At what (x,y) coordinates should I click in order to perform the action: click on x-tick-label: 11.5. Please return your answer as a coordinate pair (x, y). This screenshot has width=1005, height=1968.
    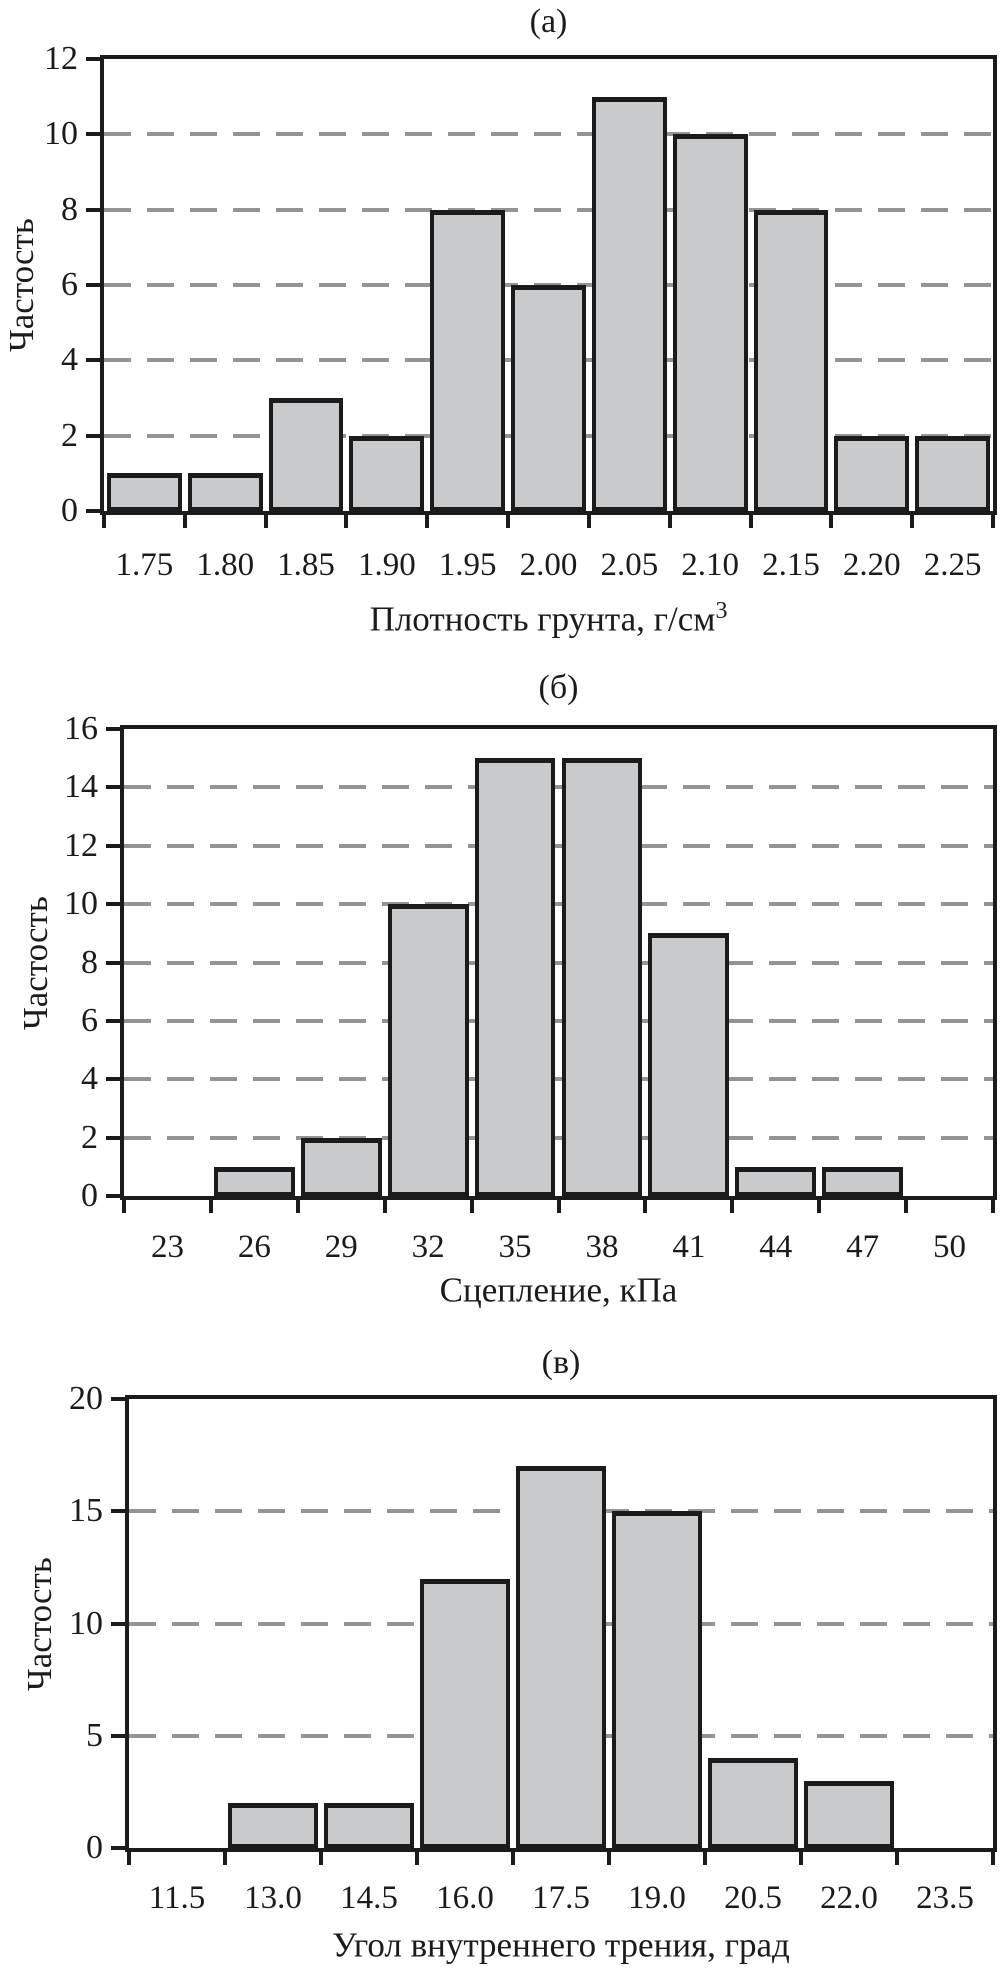
    Looking at the image, I should click on (177, 1898).